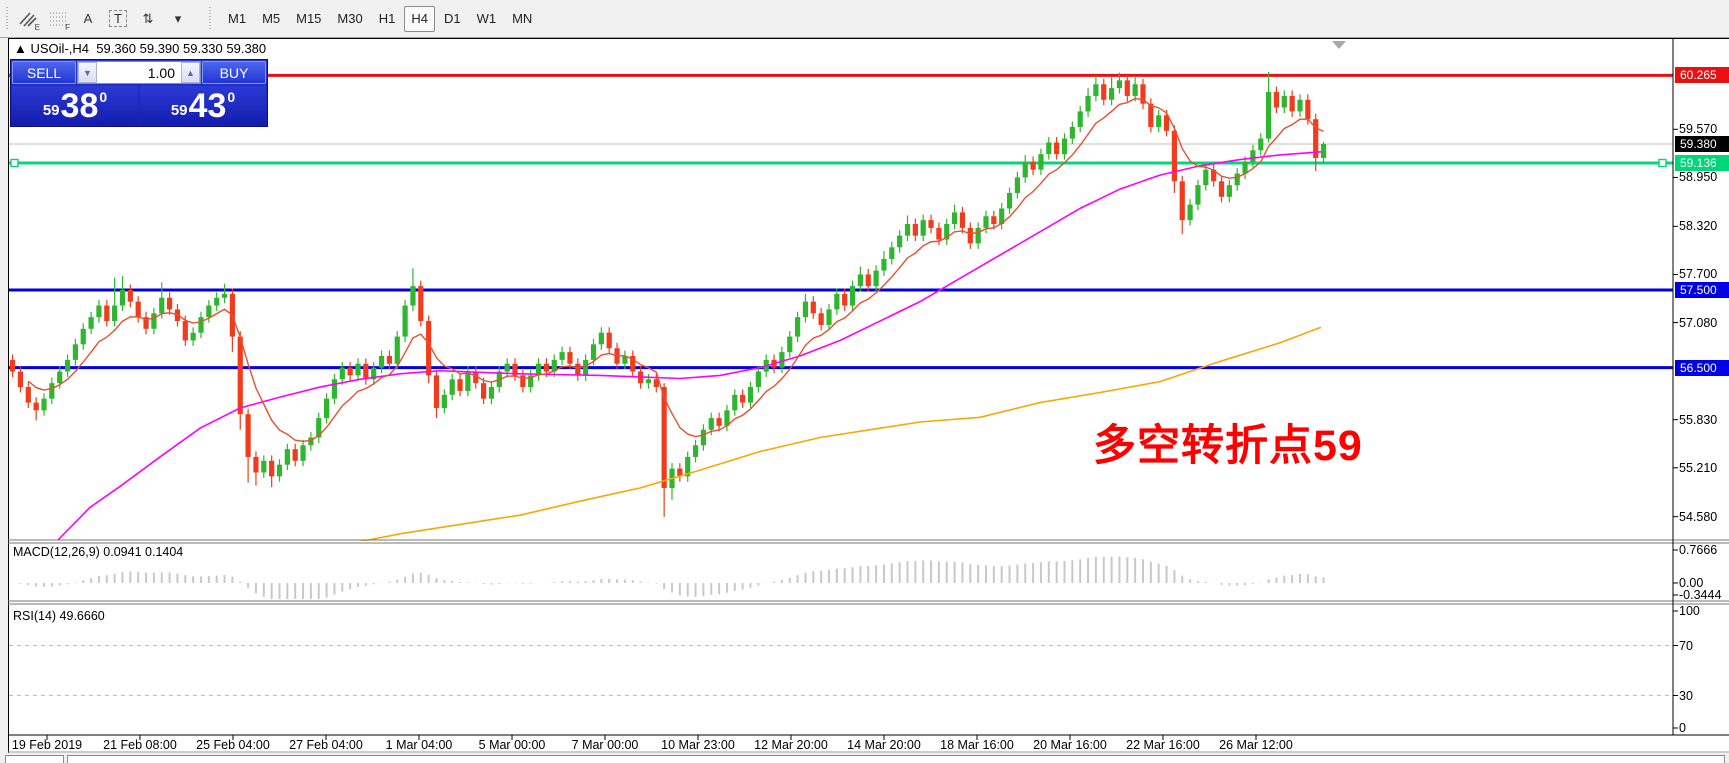  I want to click on price-tick-label: 58.950, so click(1698, 177).